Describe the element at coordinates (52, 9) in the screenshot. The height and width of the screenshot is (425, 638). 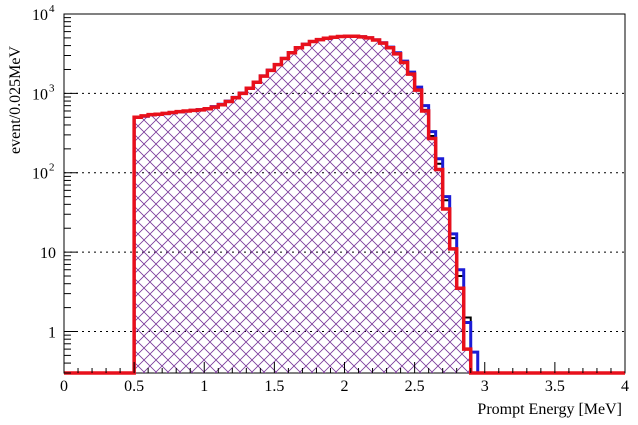
I see `y-tick-exponent: 4` at that location.